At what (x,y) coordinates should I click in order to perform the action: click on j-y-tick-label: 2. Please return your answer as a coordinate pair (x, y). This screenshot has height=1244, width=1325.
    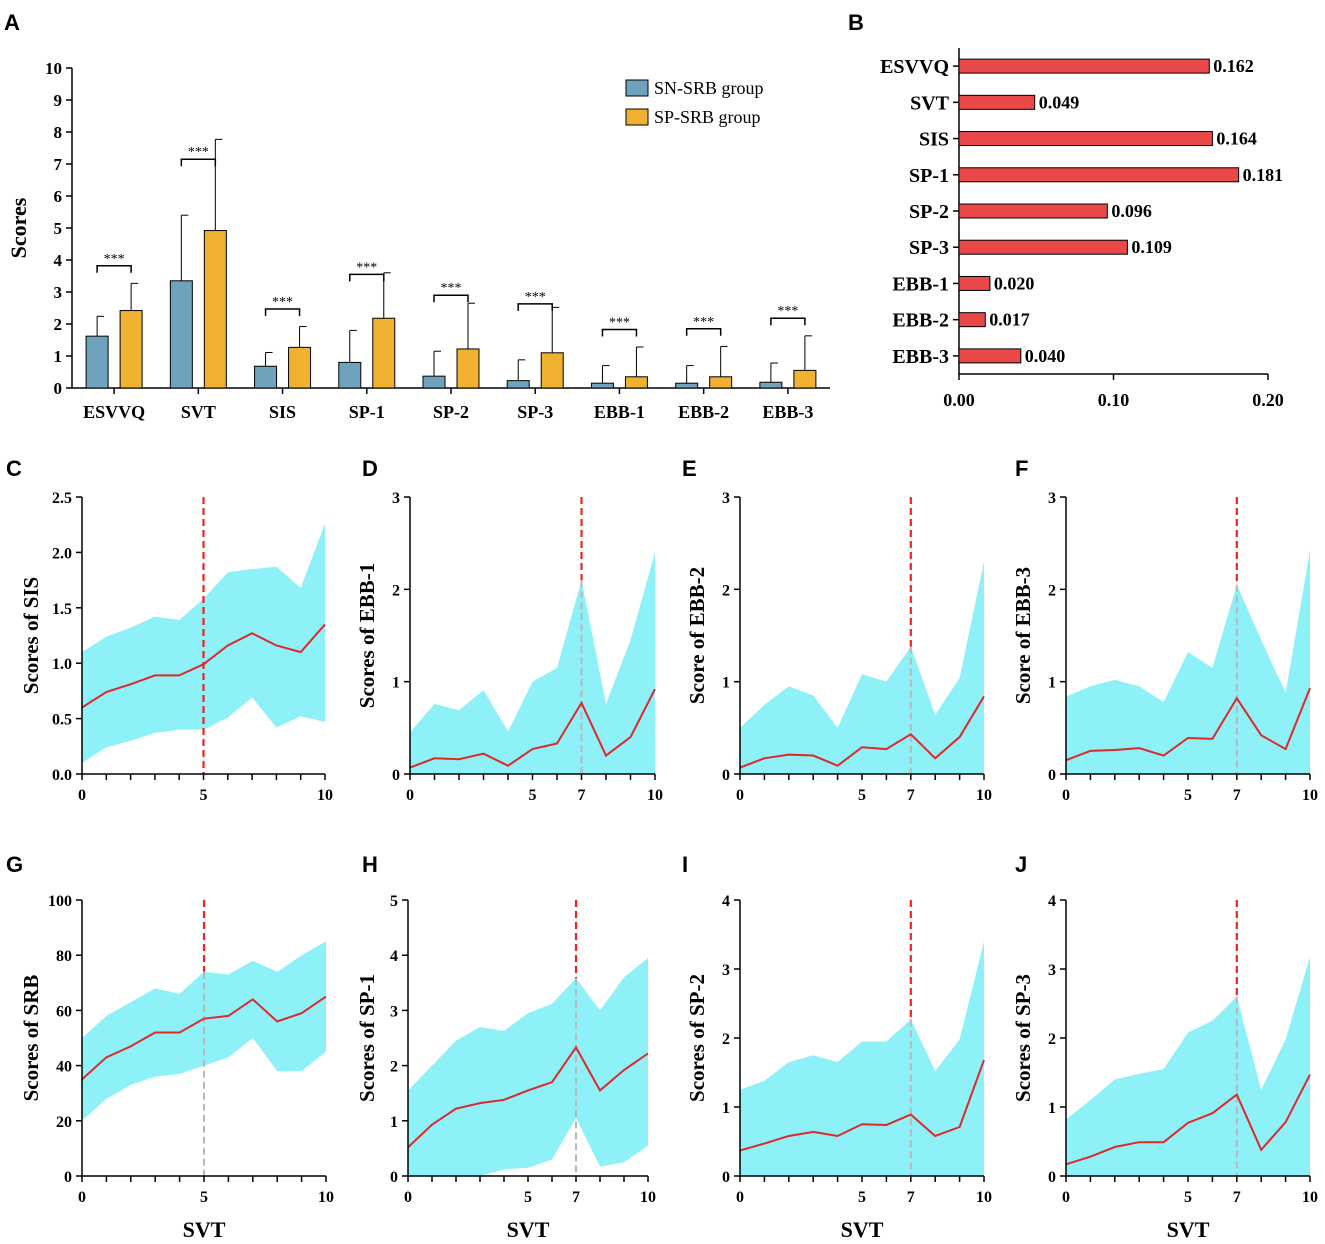
    Looking at the image, I should click on (1052, 1039).